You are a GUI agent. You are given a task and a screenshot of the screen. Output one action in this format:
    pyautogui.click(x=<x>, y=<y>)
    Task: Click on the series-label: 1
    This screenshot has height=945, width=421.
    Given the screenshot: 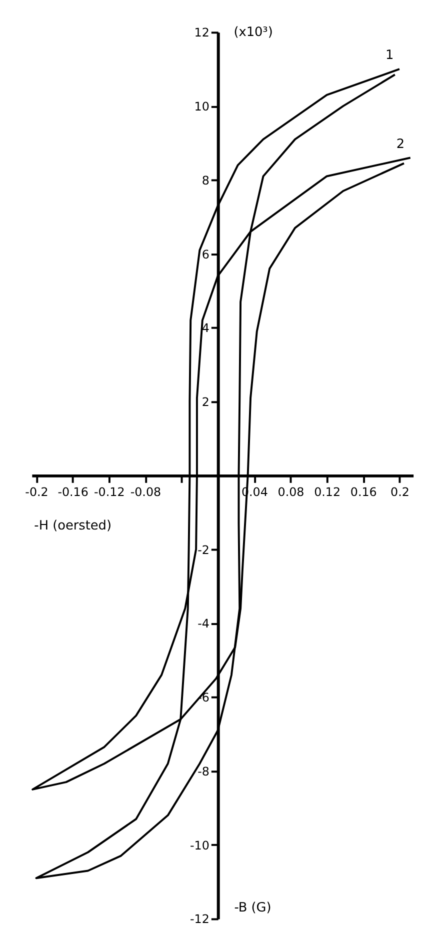 What is the action you would take?
    pyautogui.click(x=389, y=56)
    